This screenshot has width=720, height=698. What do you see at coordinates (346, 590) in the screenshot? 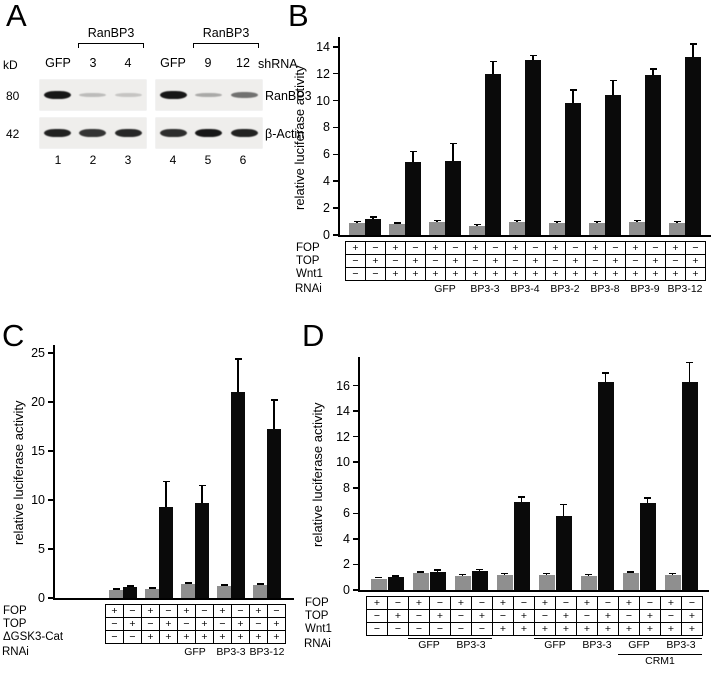
I see `y-tick-label: 0` at bounding box center [346, 590].